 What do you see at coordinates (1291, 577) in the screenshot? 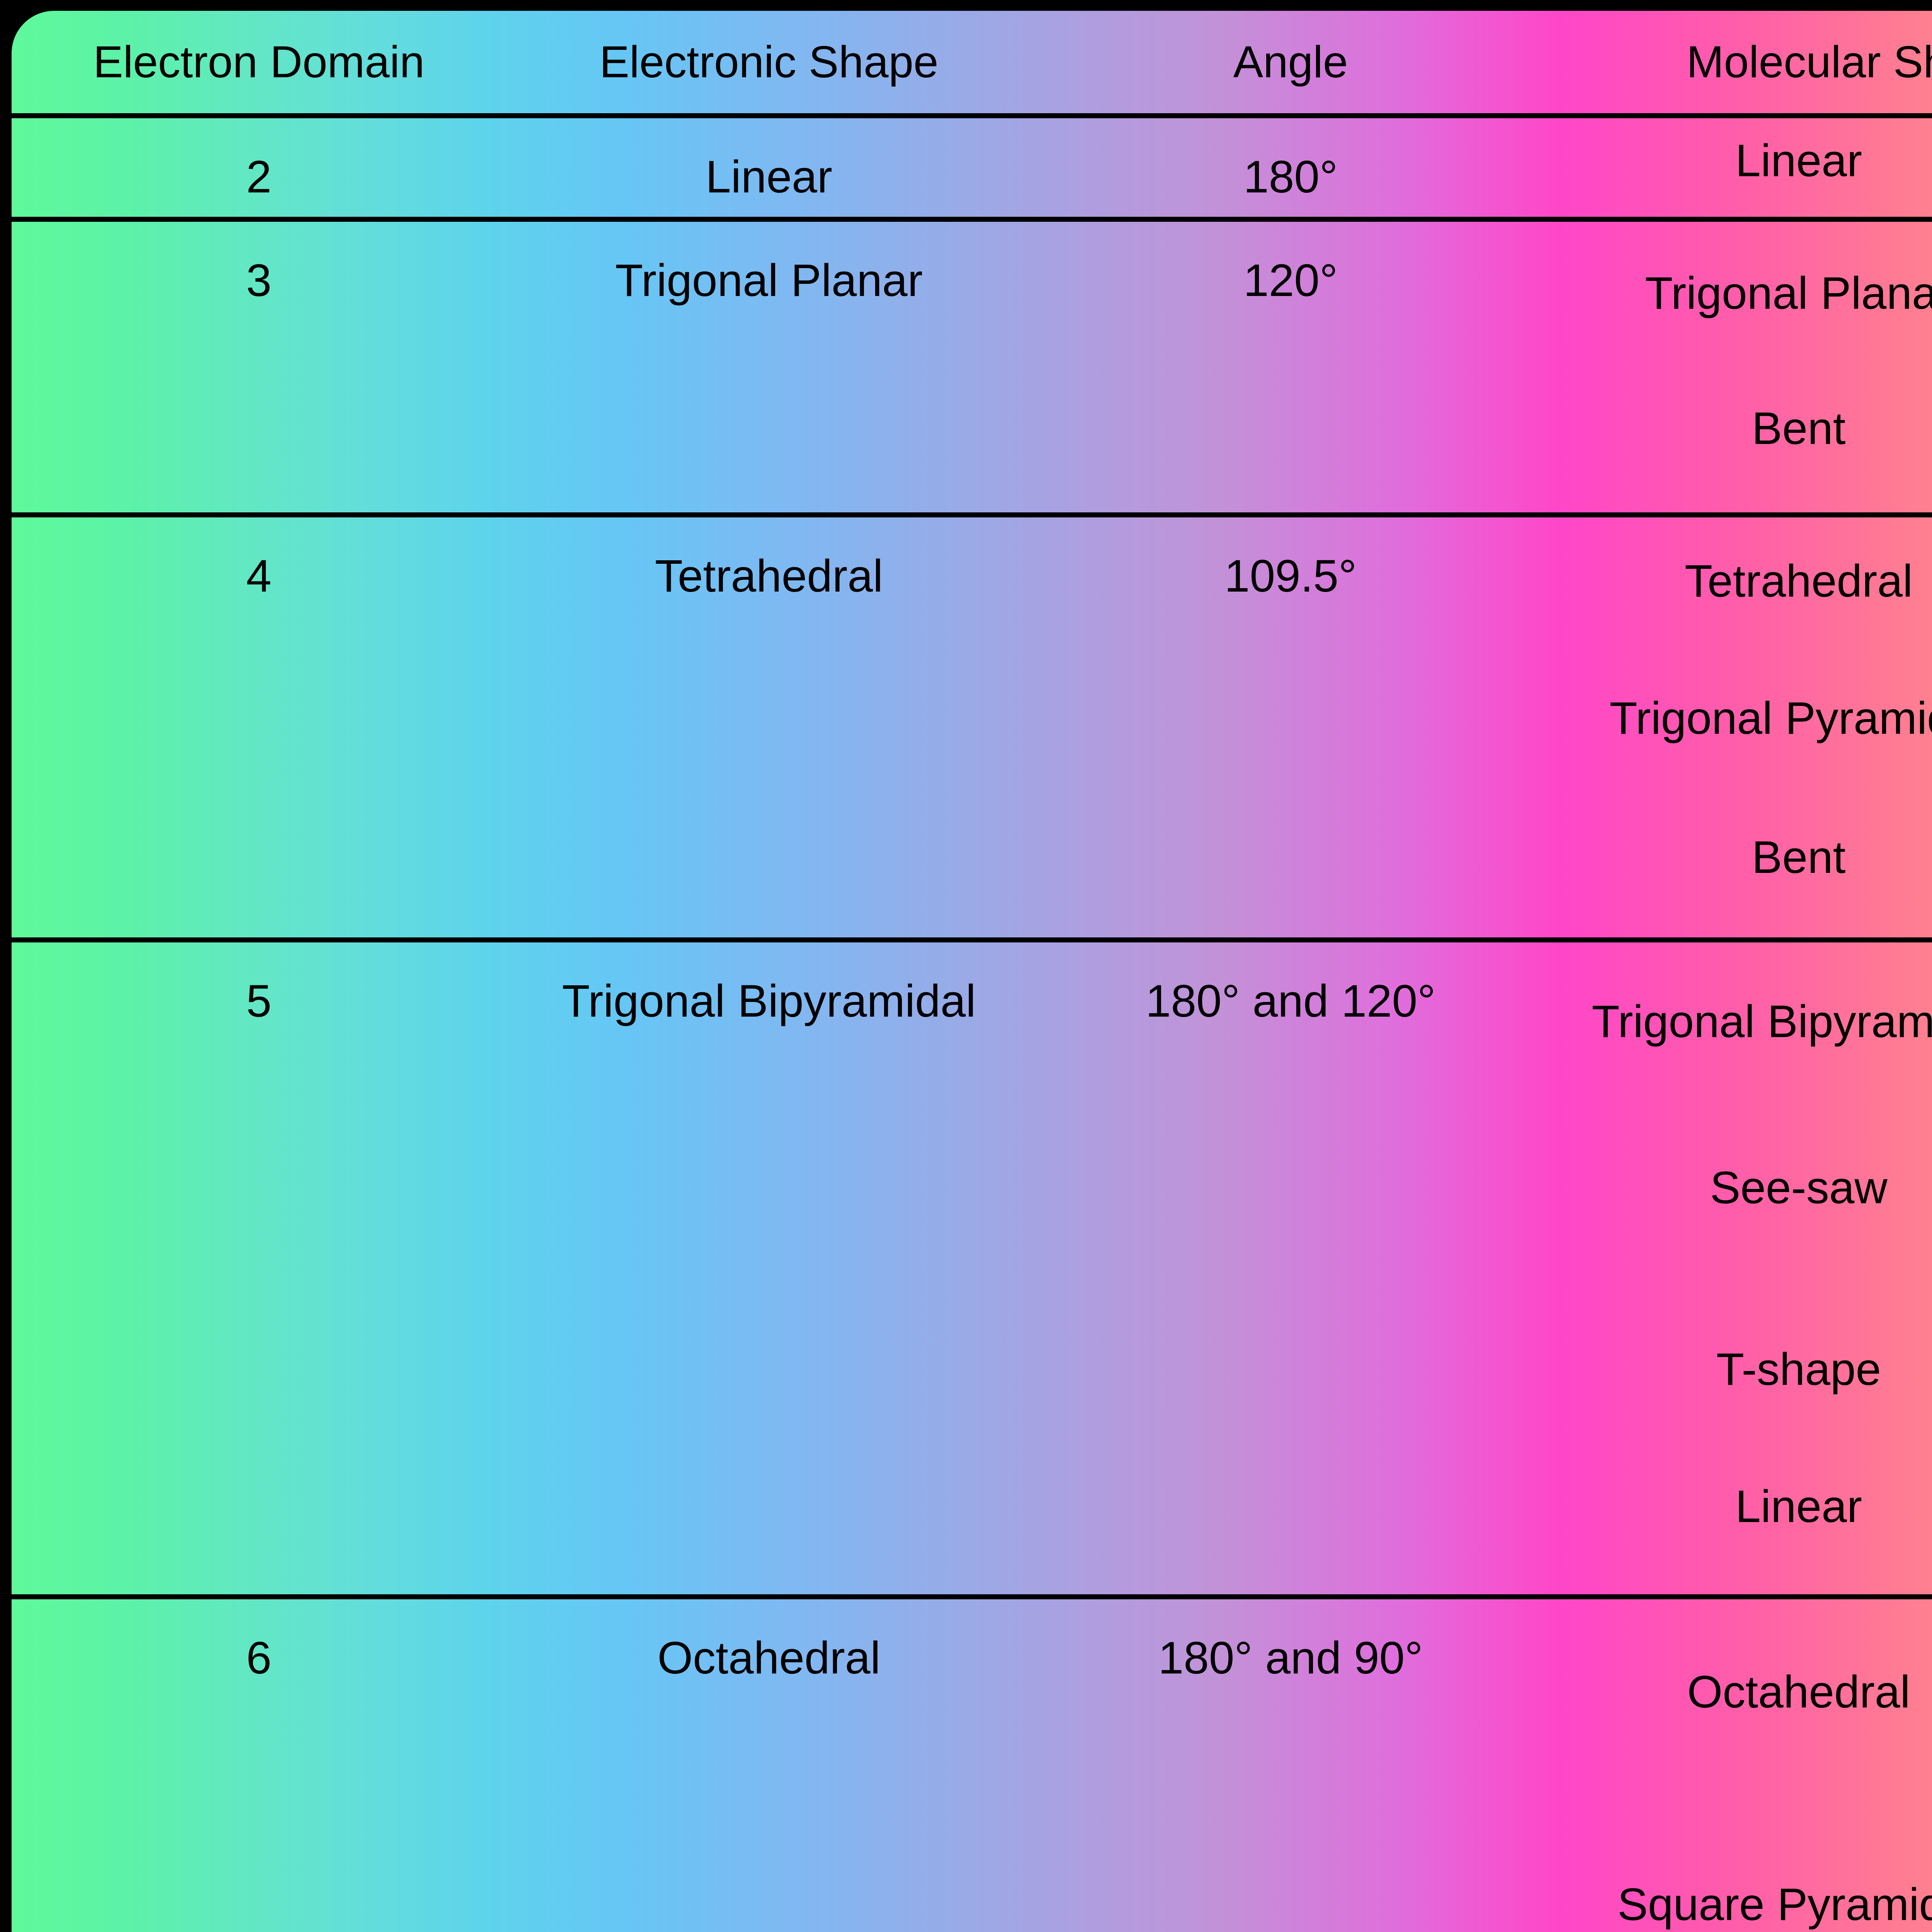
I see `value-angle: 109.5°` at bounding box center [1291, 577].